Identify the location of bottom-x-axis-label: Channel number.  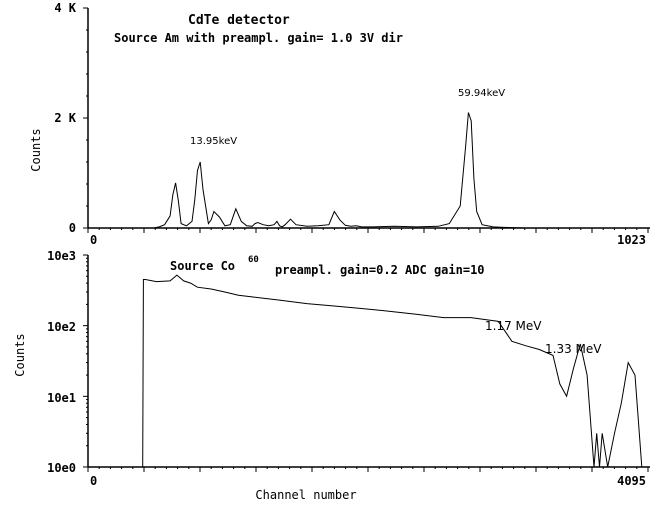
(305, 495).